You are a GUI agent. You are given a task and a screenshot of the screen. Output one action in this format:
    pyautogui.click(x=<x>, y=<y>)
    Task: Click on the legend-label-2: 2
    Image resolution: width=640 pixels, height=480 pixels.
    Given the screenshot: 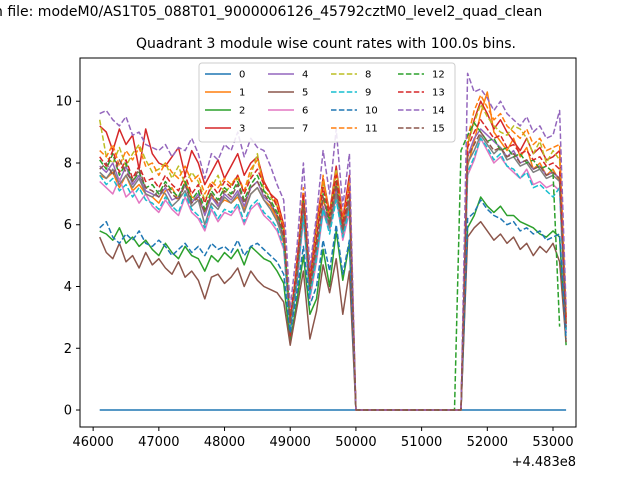 What is the action you would take?
    pyautogui.click(x=242, y=111)
    